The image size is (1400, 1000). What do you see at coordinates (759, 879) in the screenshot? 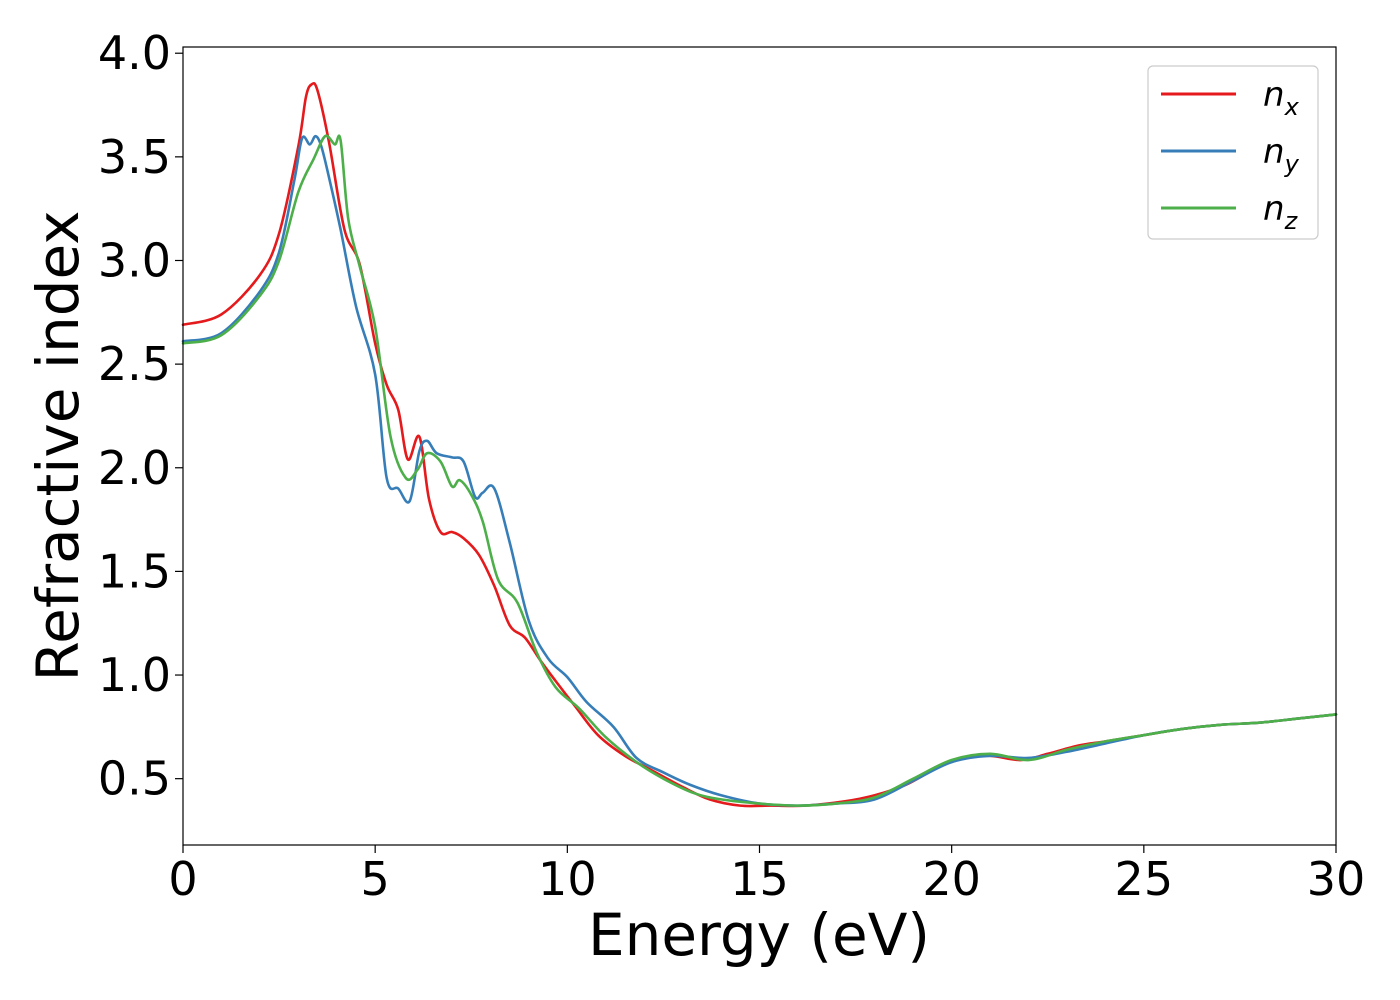
I see `x-tick-label: 15` at bounding box center [759, 879].